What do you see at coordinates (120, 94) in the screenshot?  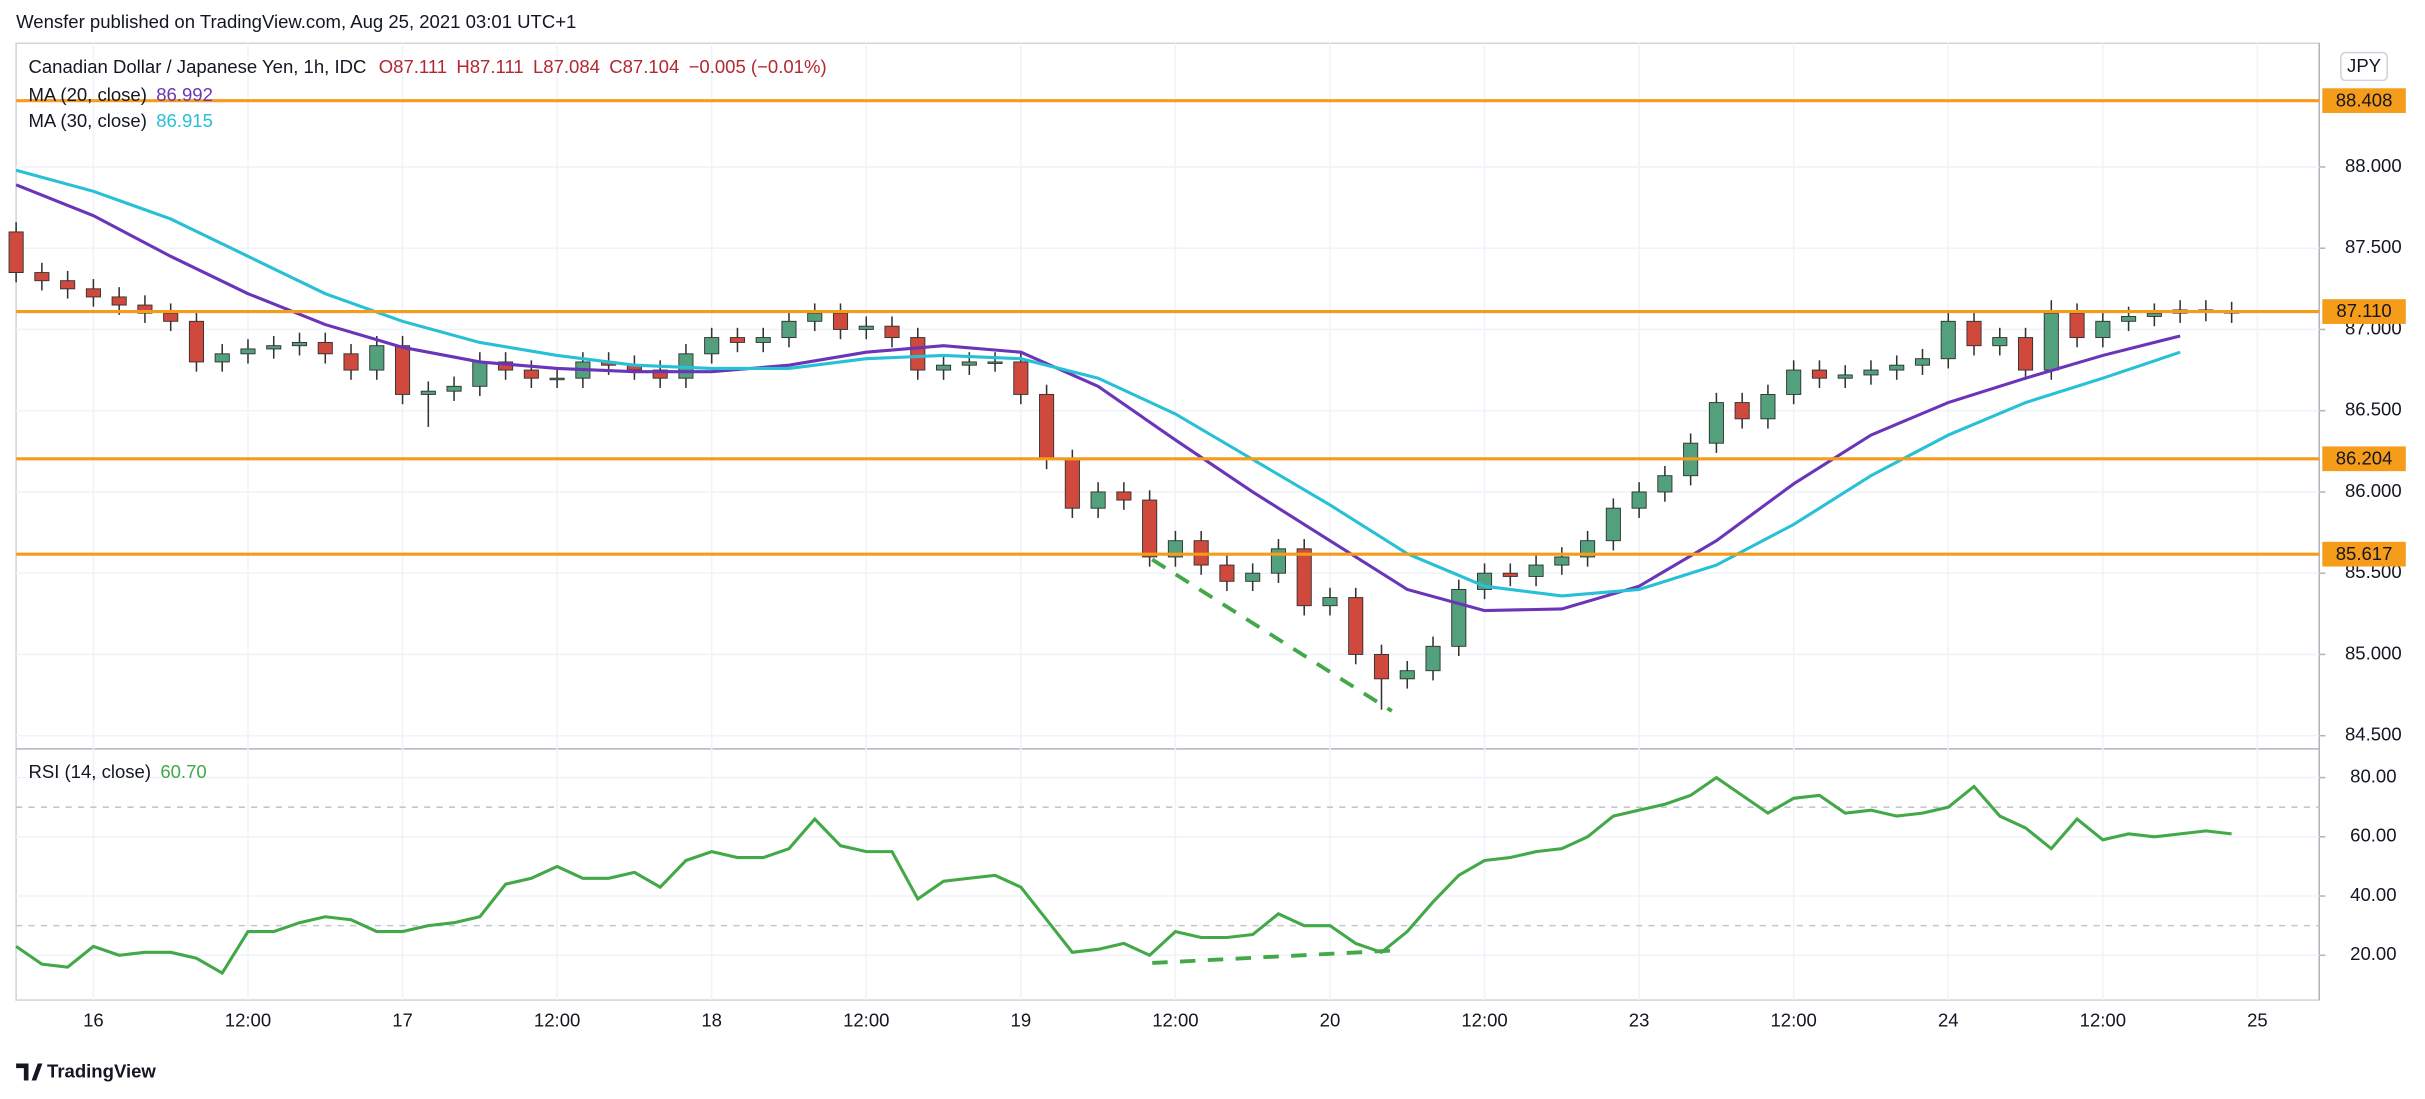 I see `legend-ma: MA (20, close) 86.992` at bounding box center [120, 94].